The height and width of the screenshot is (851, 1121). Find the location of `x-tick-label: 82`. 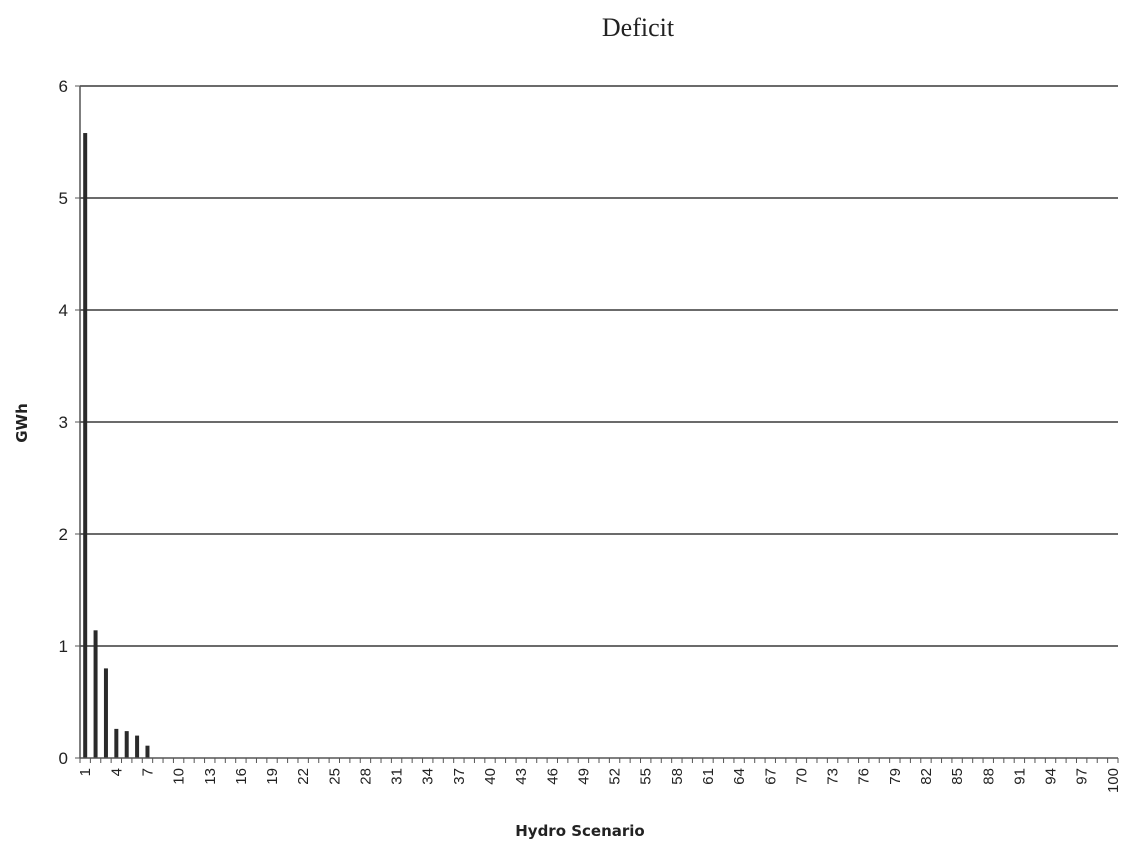

x-tick-label: 82 is located at coordinates (926, 776).